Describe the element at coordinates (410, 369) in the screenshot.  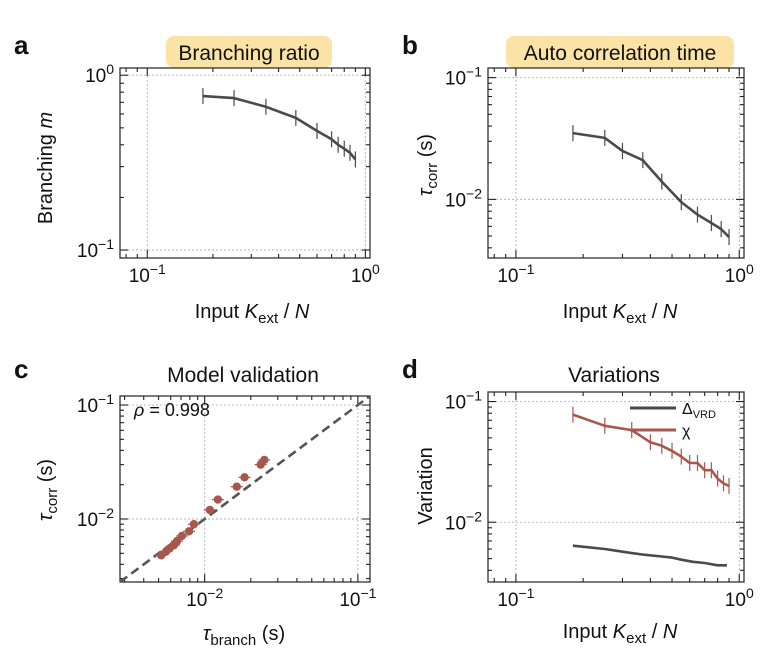
I see `panel-letter-d: d` at that location.